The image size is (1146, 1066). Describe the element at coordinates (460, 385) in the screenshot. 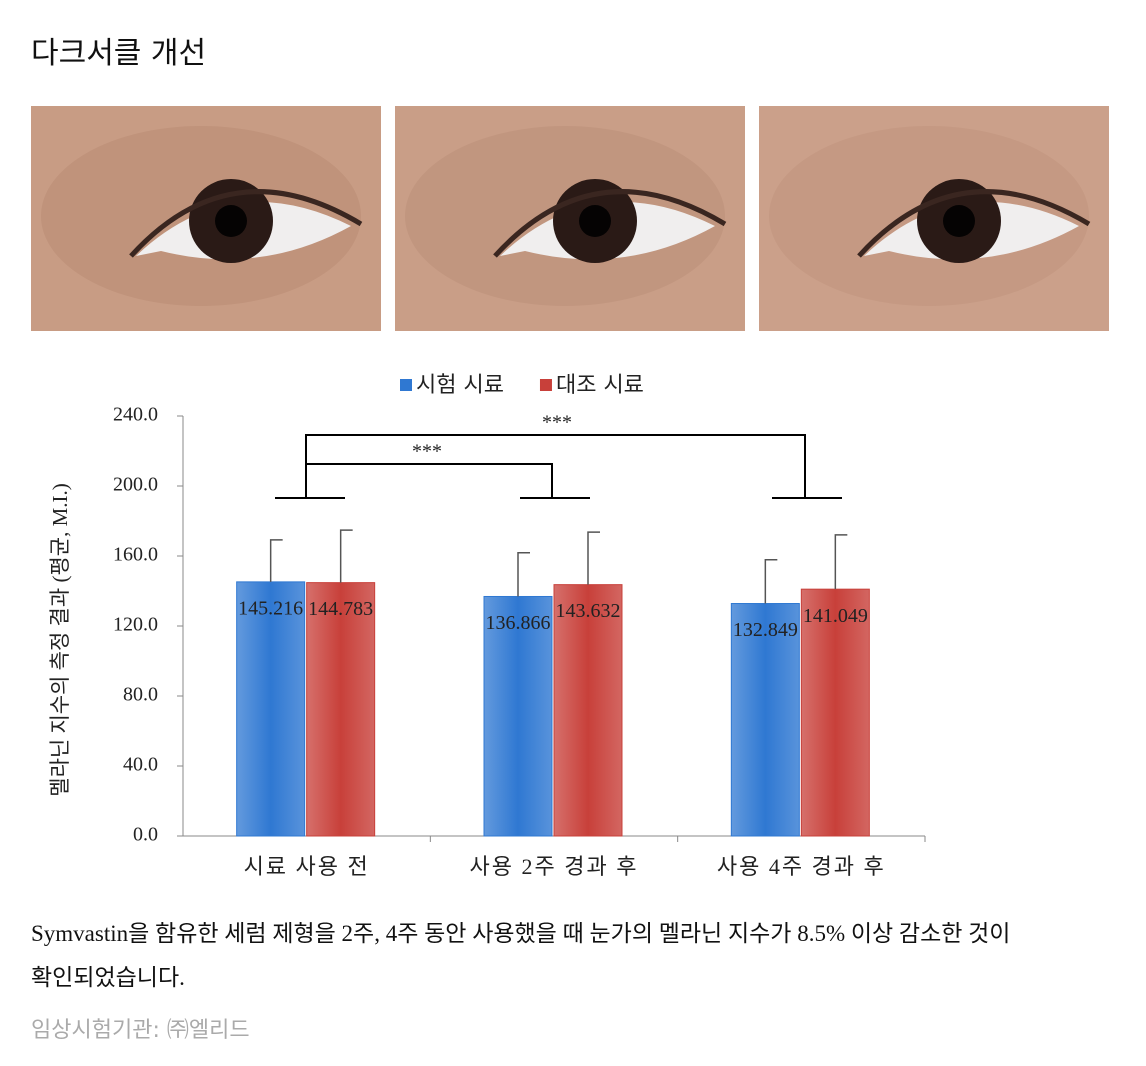

I see `legend-label: 시험 시료` at that location.